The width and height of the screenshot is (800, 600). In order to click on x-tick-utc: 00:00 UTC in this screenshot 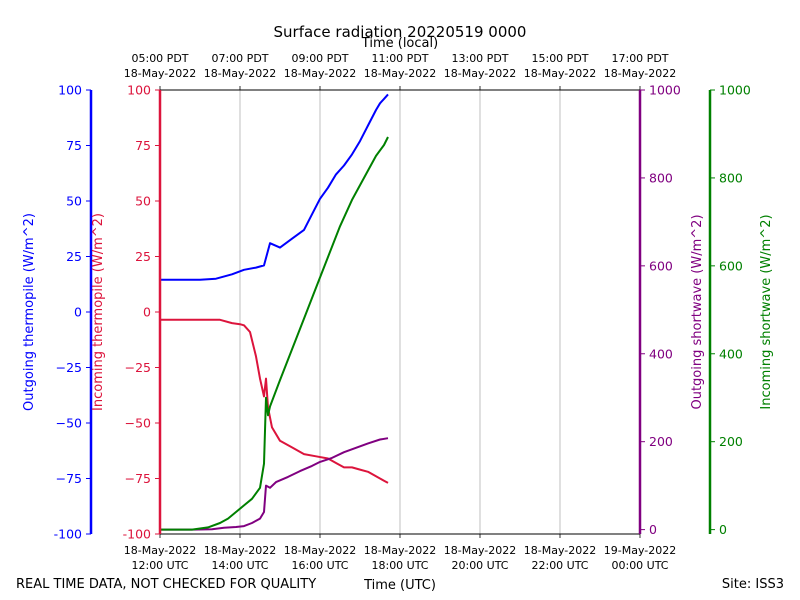, I will do `click(639, 565)`.